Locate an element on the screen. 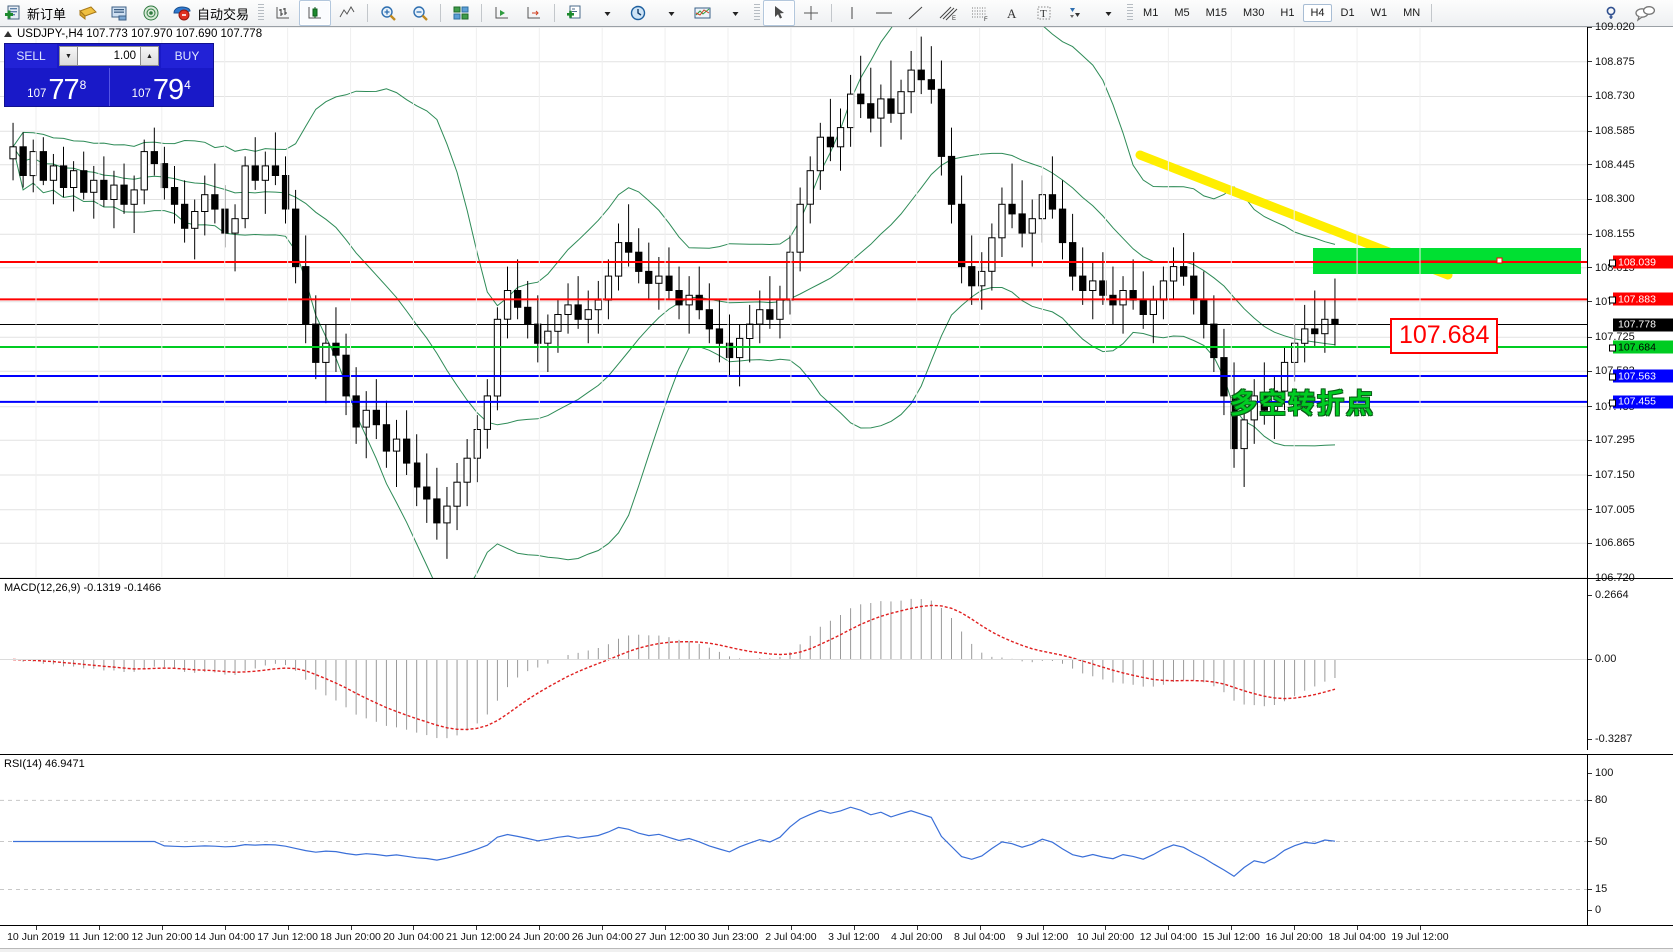 The width and height of the screenshot is (1673, 952). chart-annotation-note: 多空转折点 is located at coordinates (1302, 404).